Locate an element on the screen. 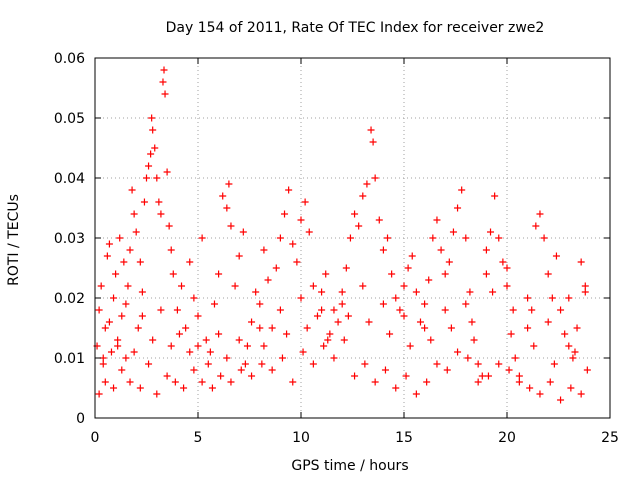 The height and width of the screenshot is (480, 640). y-tick-label: 0.06 is located at coordinates (69, 59).